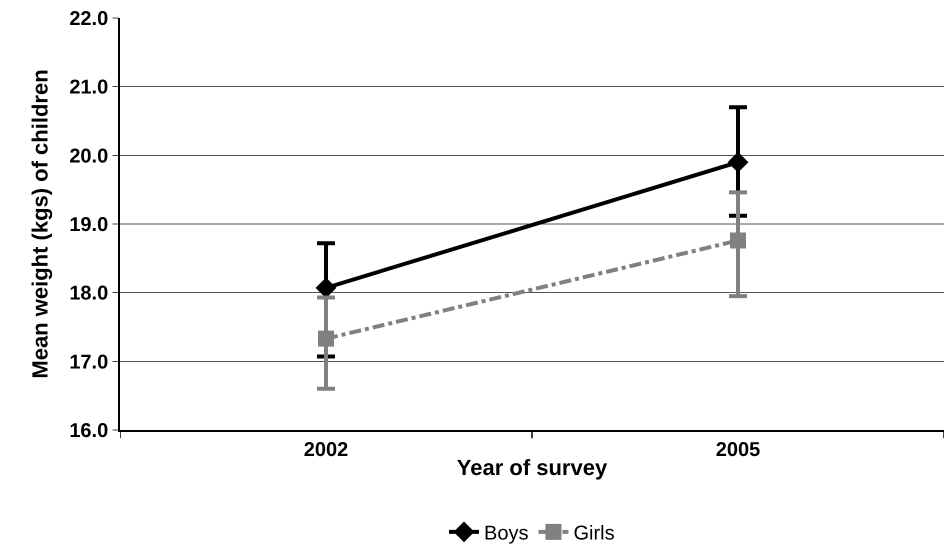 The image size is (946, 554). I want to click on y-axis-title: Mean weight (kgs) of children, so click(40, 224).